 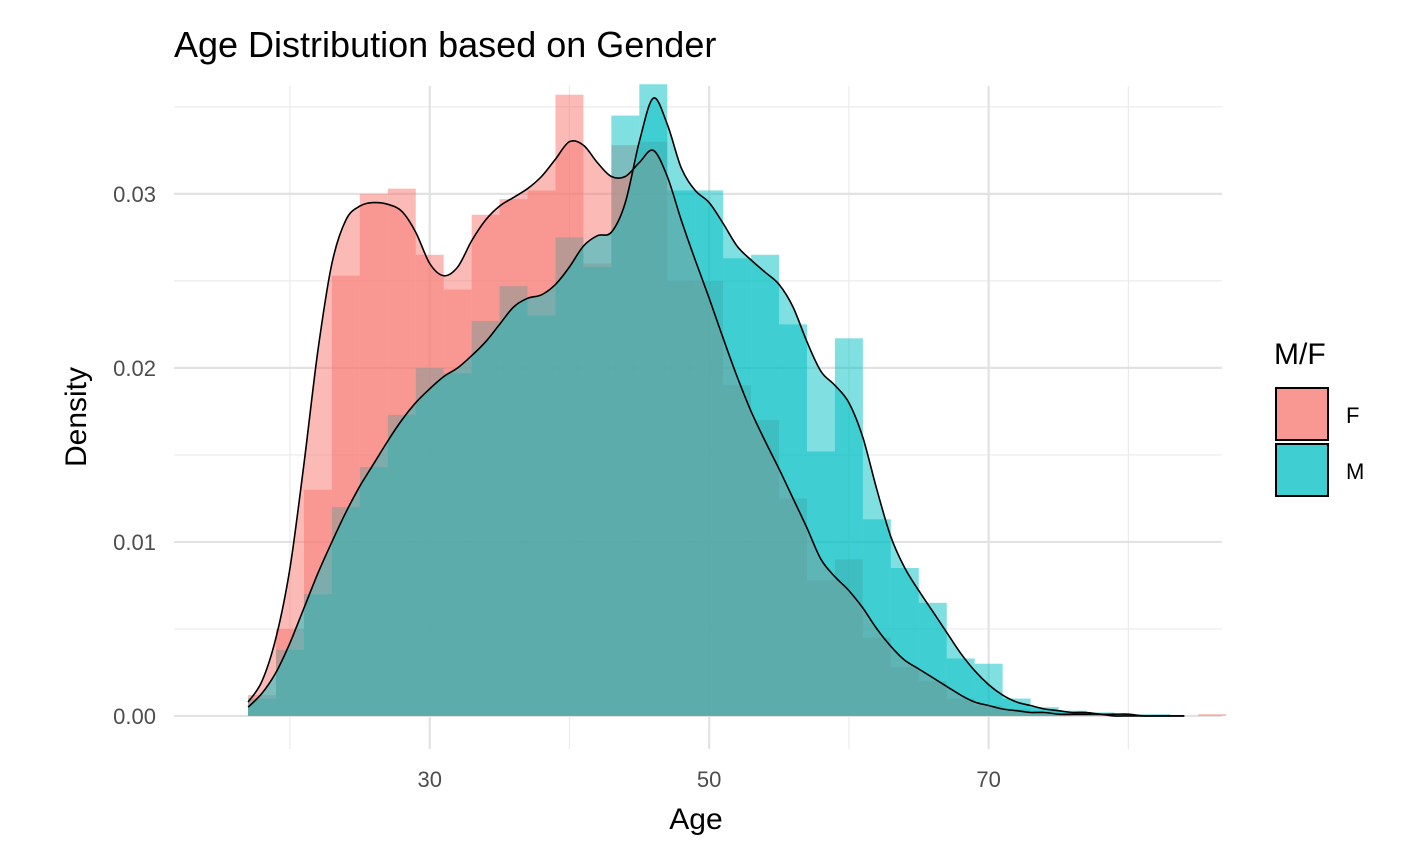 I want to click on legend-key-overlay-m, so click(x=1302, y=470).